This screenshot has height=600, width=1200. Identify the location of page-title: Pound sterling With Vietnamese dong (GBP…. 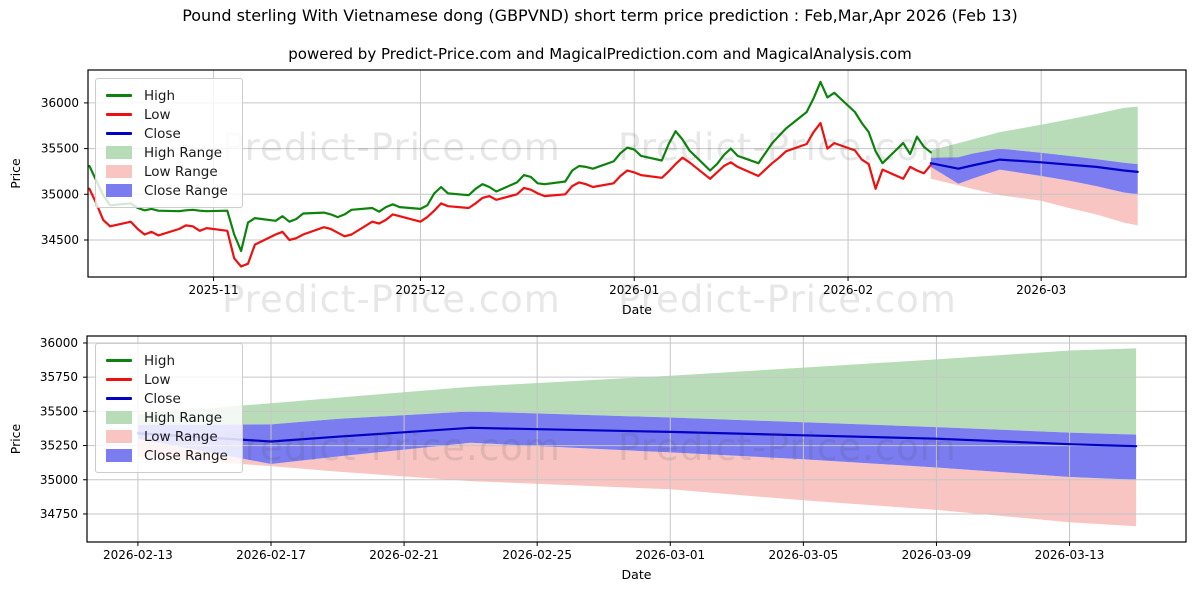
(600, 15).